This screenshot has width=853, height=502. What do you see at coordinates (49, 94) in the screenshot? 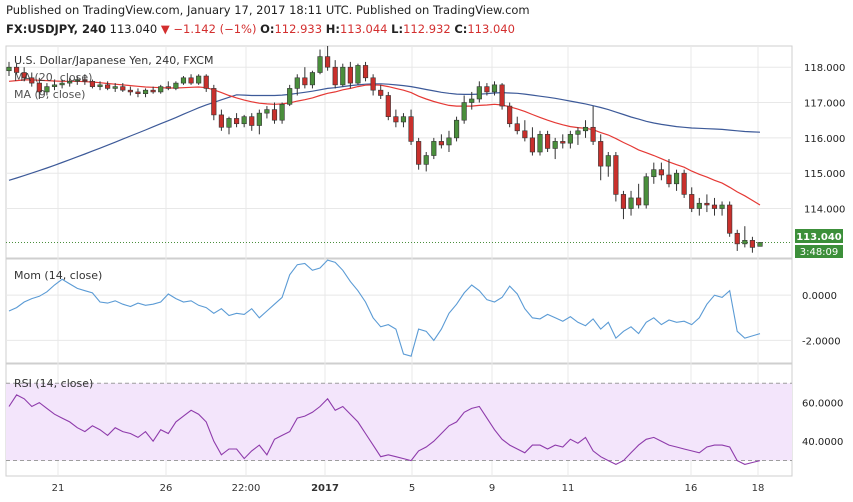
I see `ma9-legend: MA (9, close)` at bounding box center [49, 94].